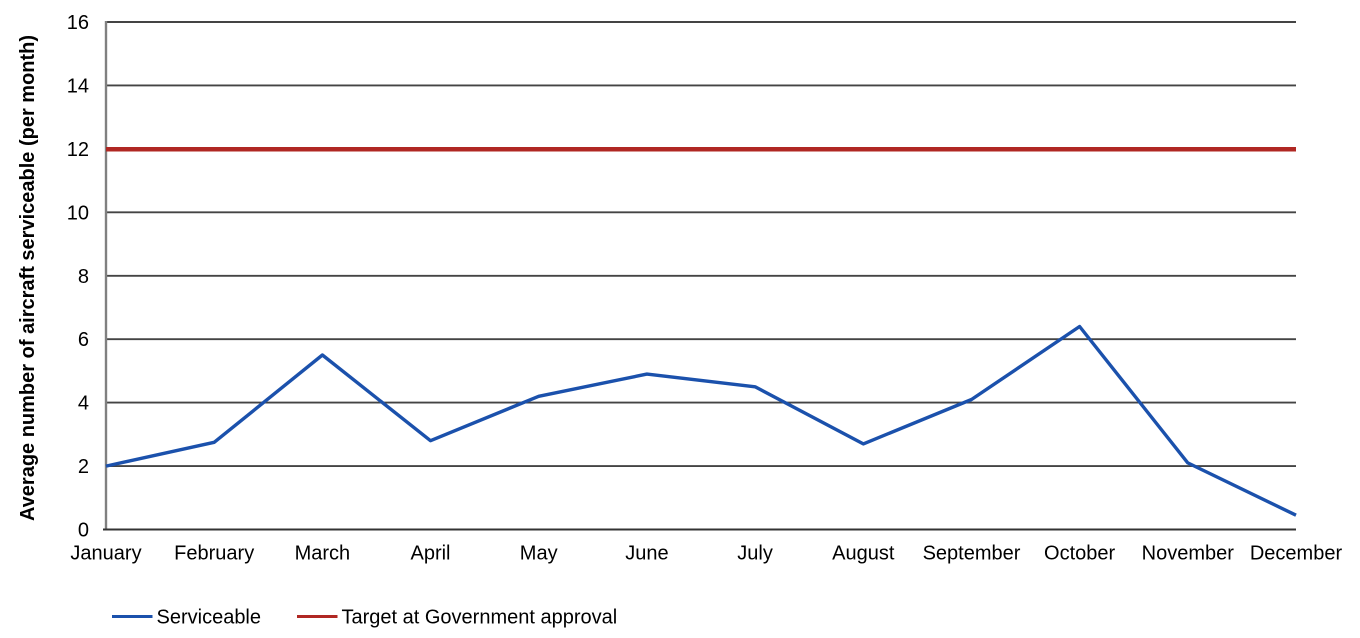 The height and width of the screenshot is (638, 1360). Describe the element at coordinates (83, 340) in the screenshot. I see `svg-text: 6` at that location.